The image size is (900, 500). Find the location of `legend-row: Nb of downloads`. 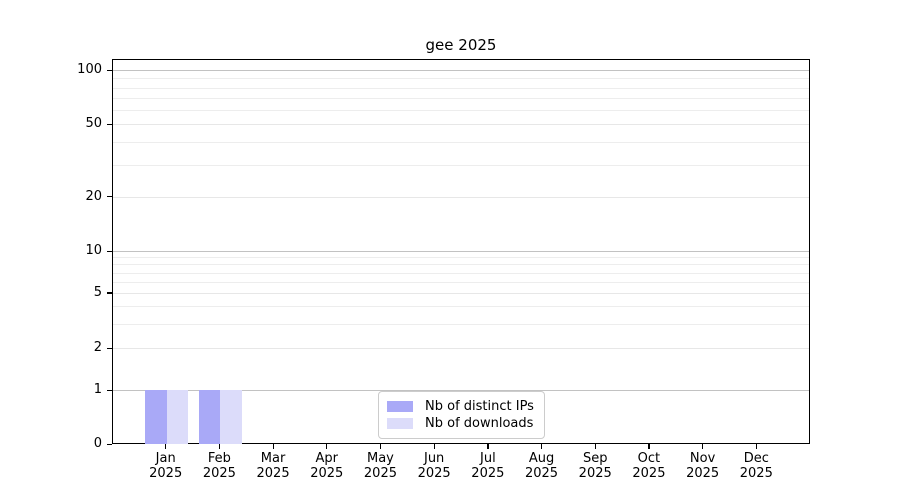

legend-row: Nb of downloads is located at coordinates (460, 423).